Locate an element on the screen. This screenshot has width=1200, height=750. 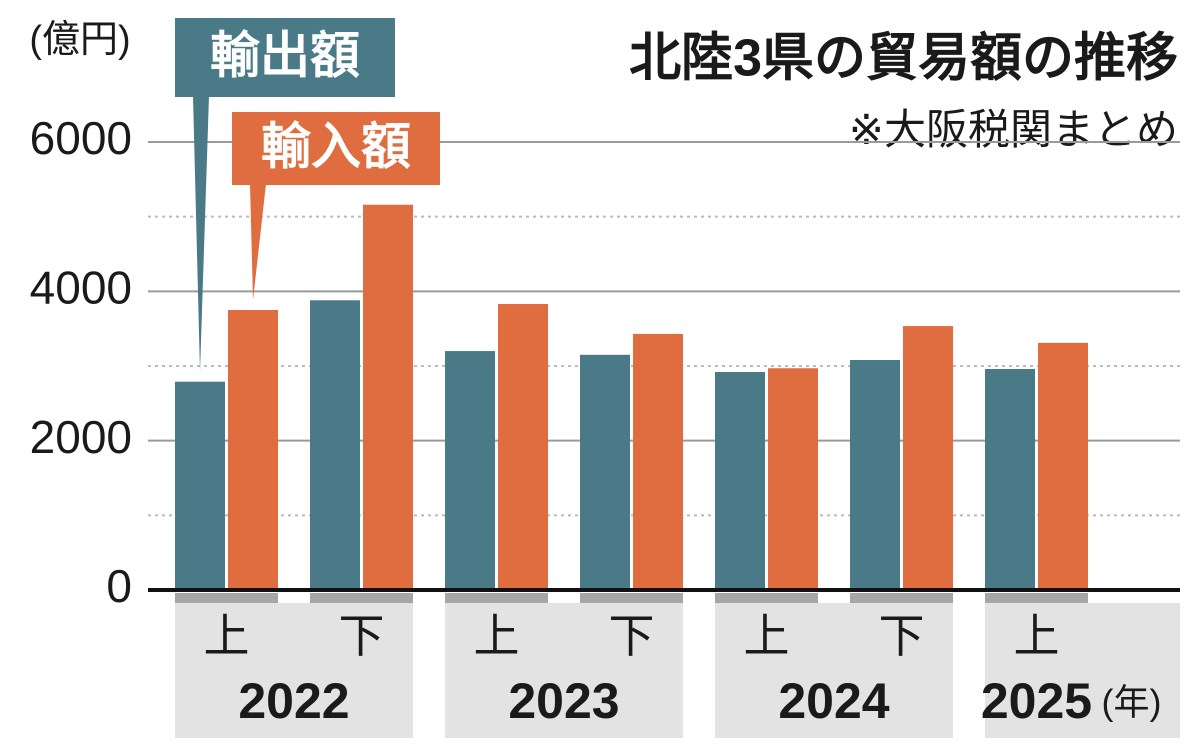
x-unit: (年) is located at coordinates (1132, 702).